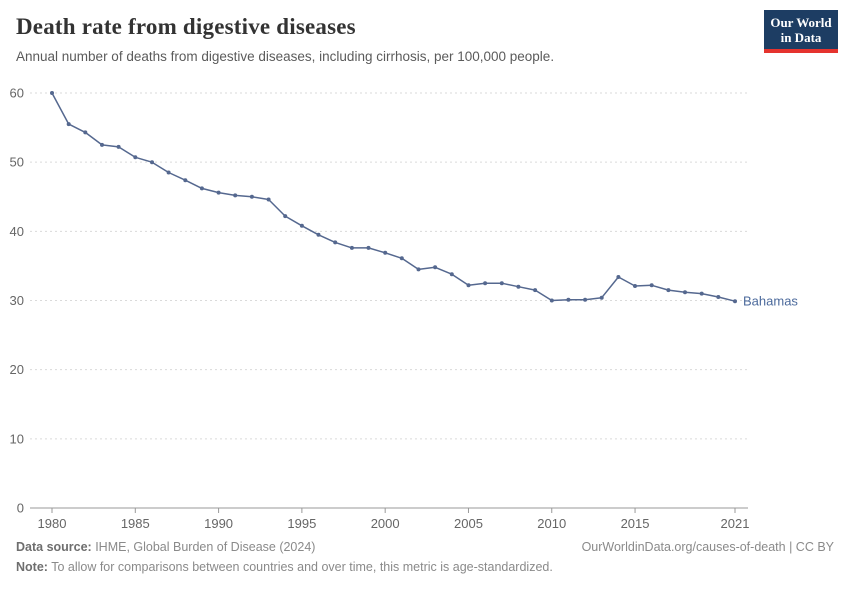 The image size is (850, 600). Describe the element at coordinates (186, 26) in the screenshot. I see `chart-title: Death rate from digestive diseases` at that location.